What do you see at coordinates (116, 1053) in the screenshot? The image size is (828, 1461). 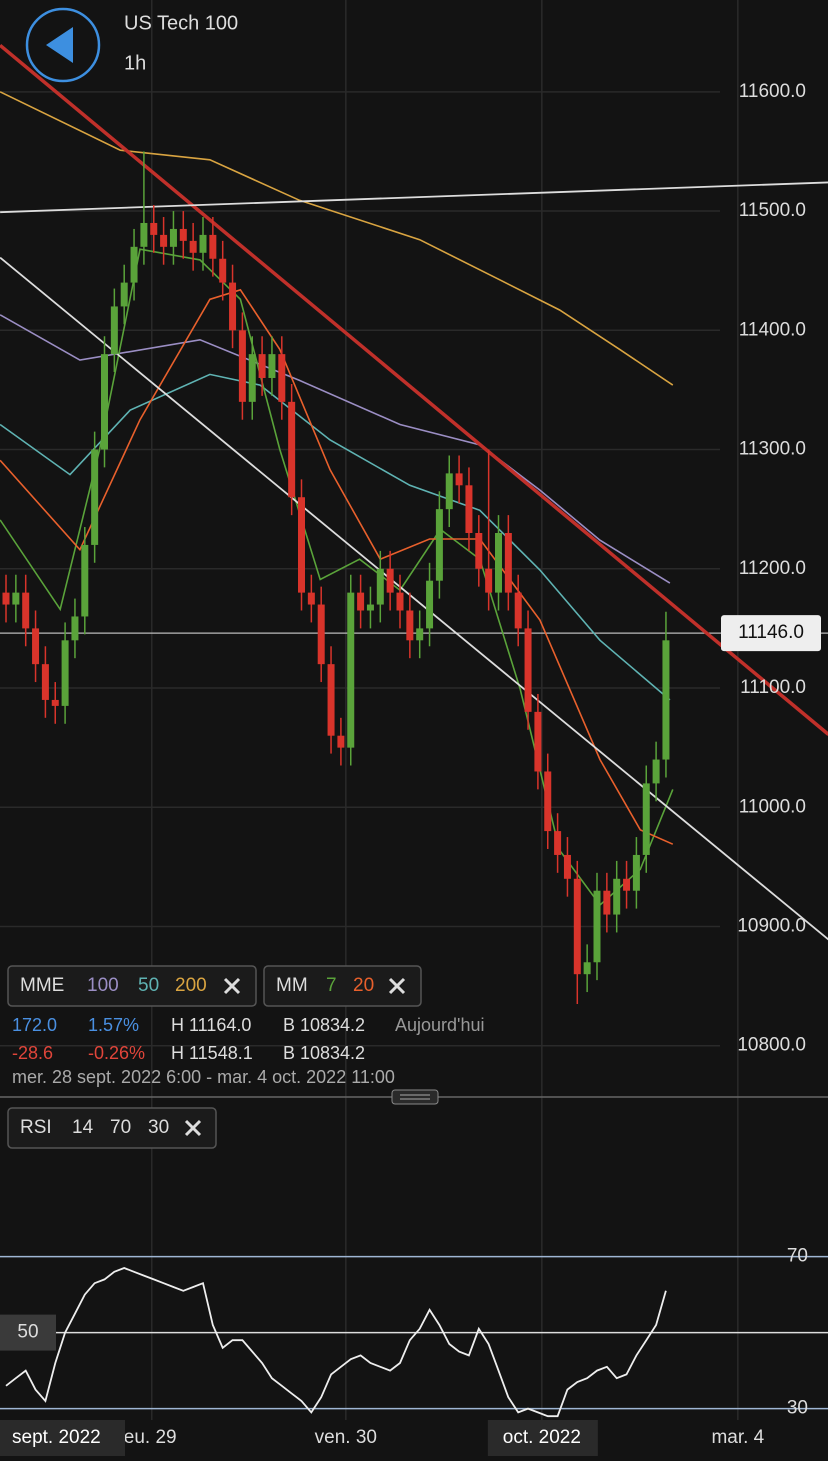 I see `info-percent: -0.26%` at bounding box center [116, 1053].